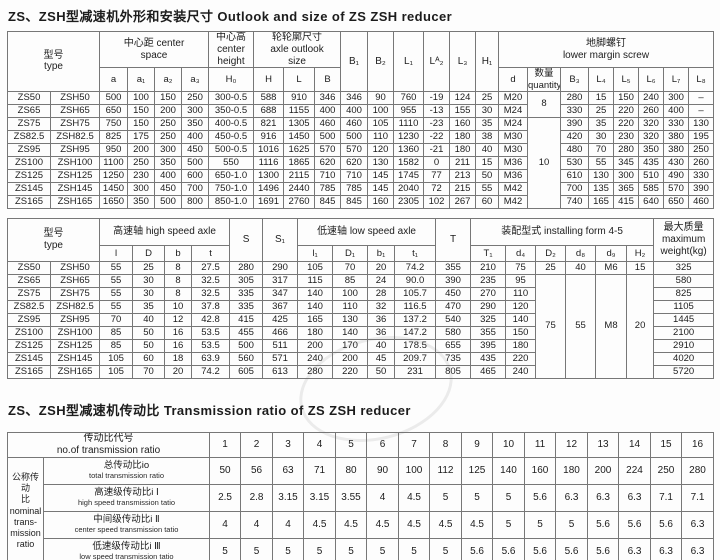 The height and width of the screenshot is (560, 720). I want to click on data-cell: 1016, so click(269, 149).